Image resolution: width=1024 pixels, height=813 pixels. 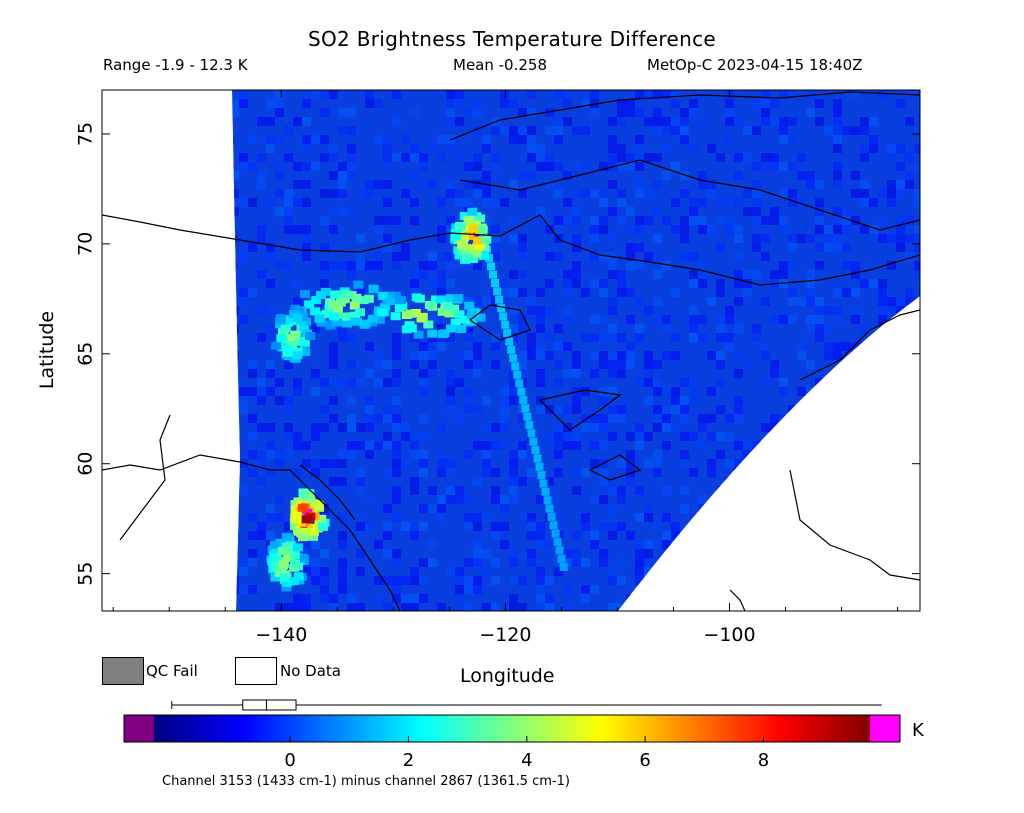 What do you see at coordinates (86, 574) in the screenshot?
I see `y-tick-label: 55` at bounding box center [86, 574].